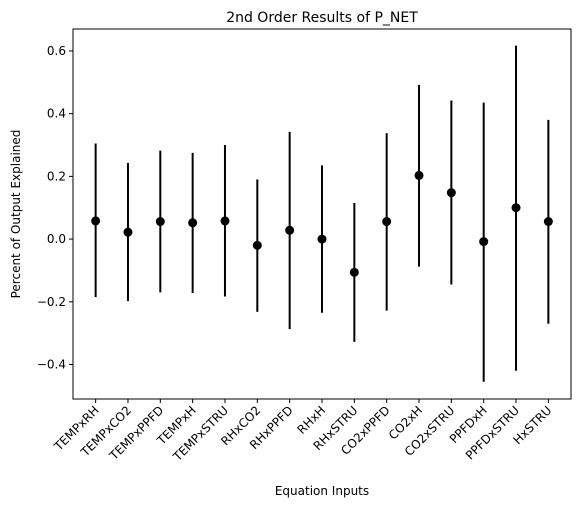 Image resolution: width=581 pixels, height=508 pixels. I want to click on y-tick-label: 0.2, so click(56, 176).